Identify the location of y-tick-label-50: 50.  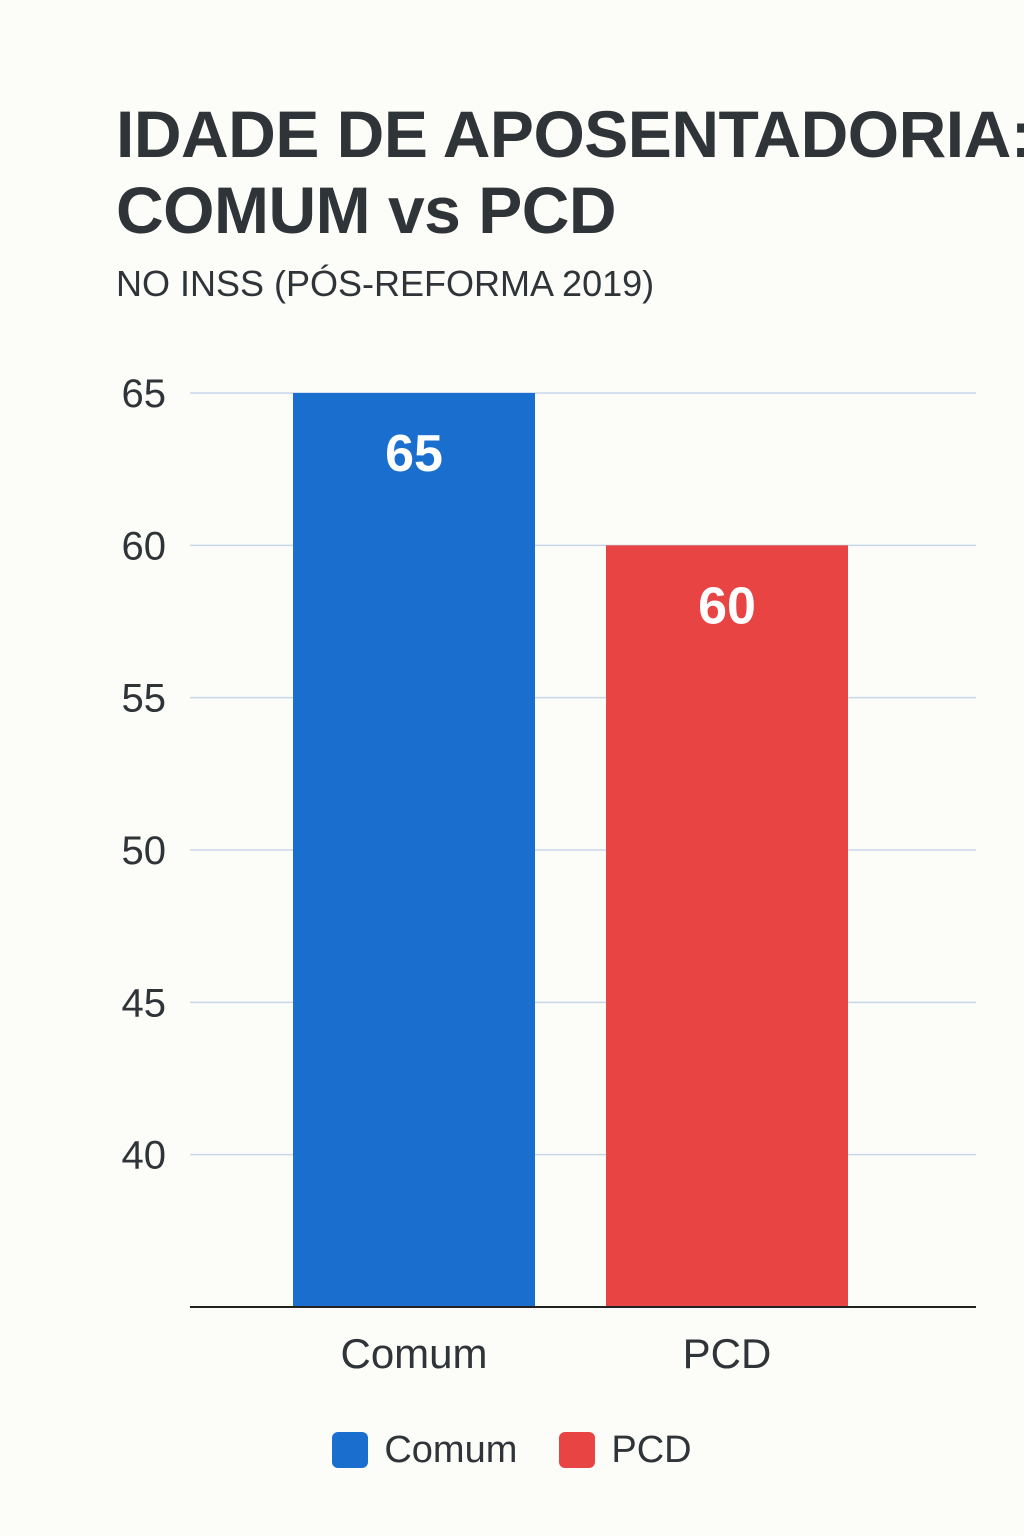
(144, 851).